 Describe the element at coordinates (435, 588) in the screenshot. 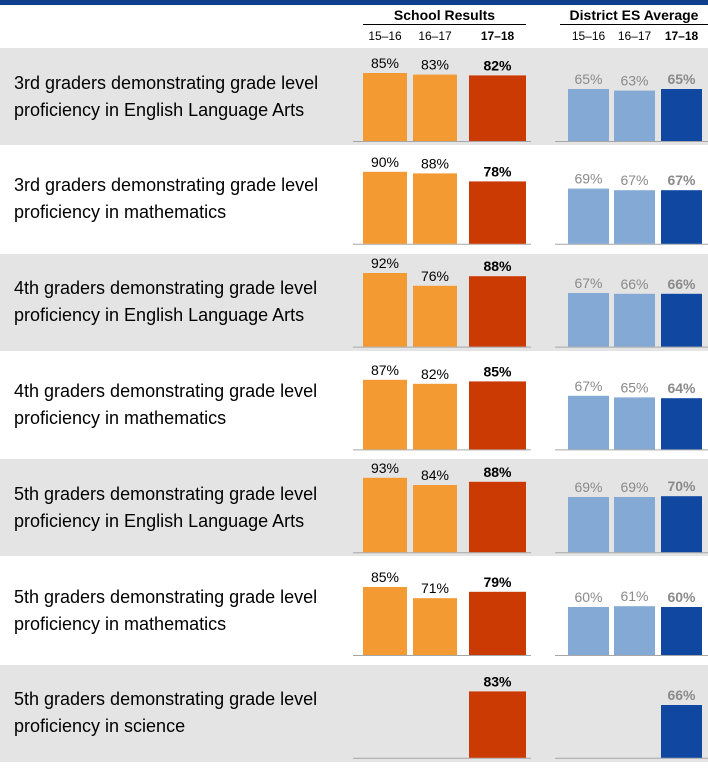

I see `data-label: 71%` at that location.